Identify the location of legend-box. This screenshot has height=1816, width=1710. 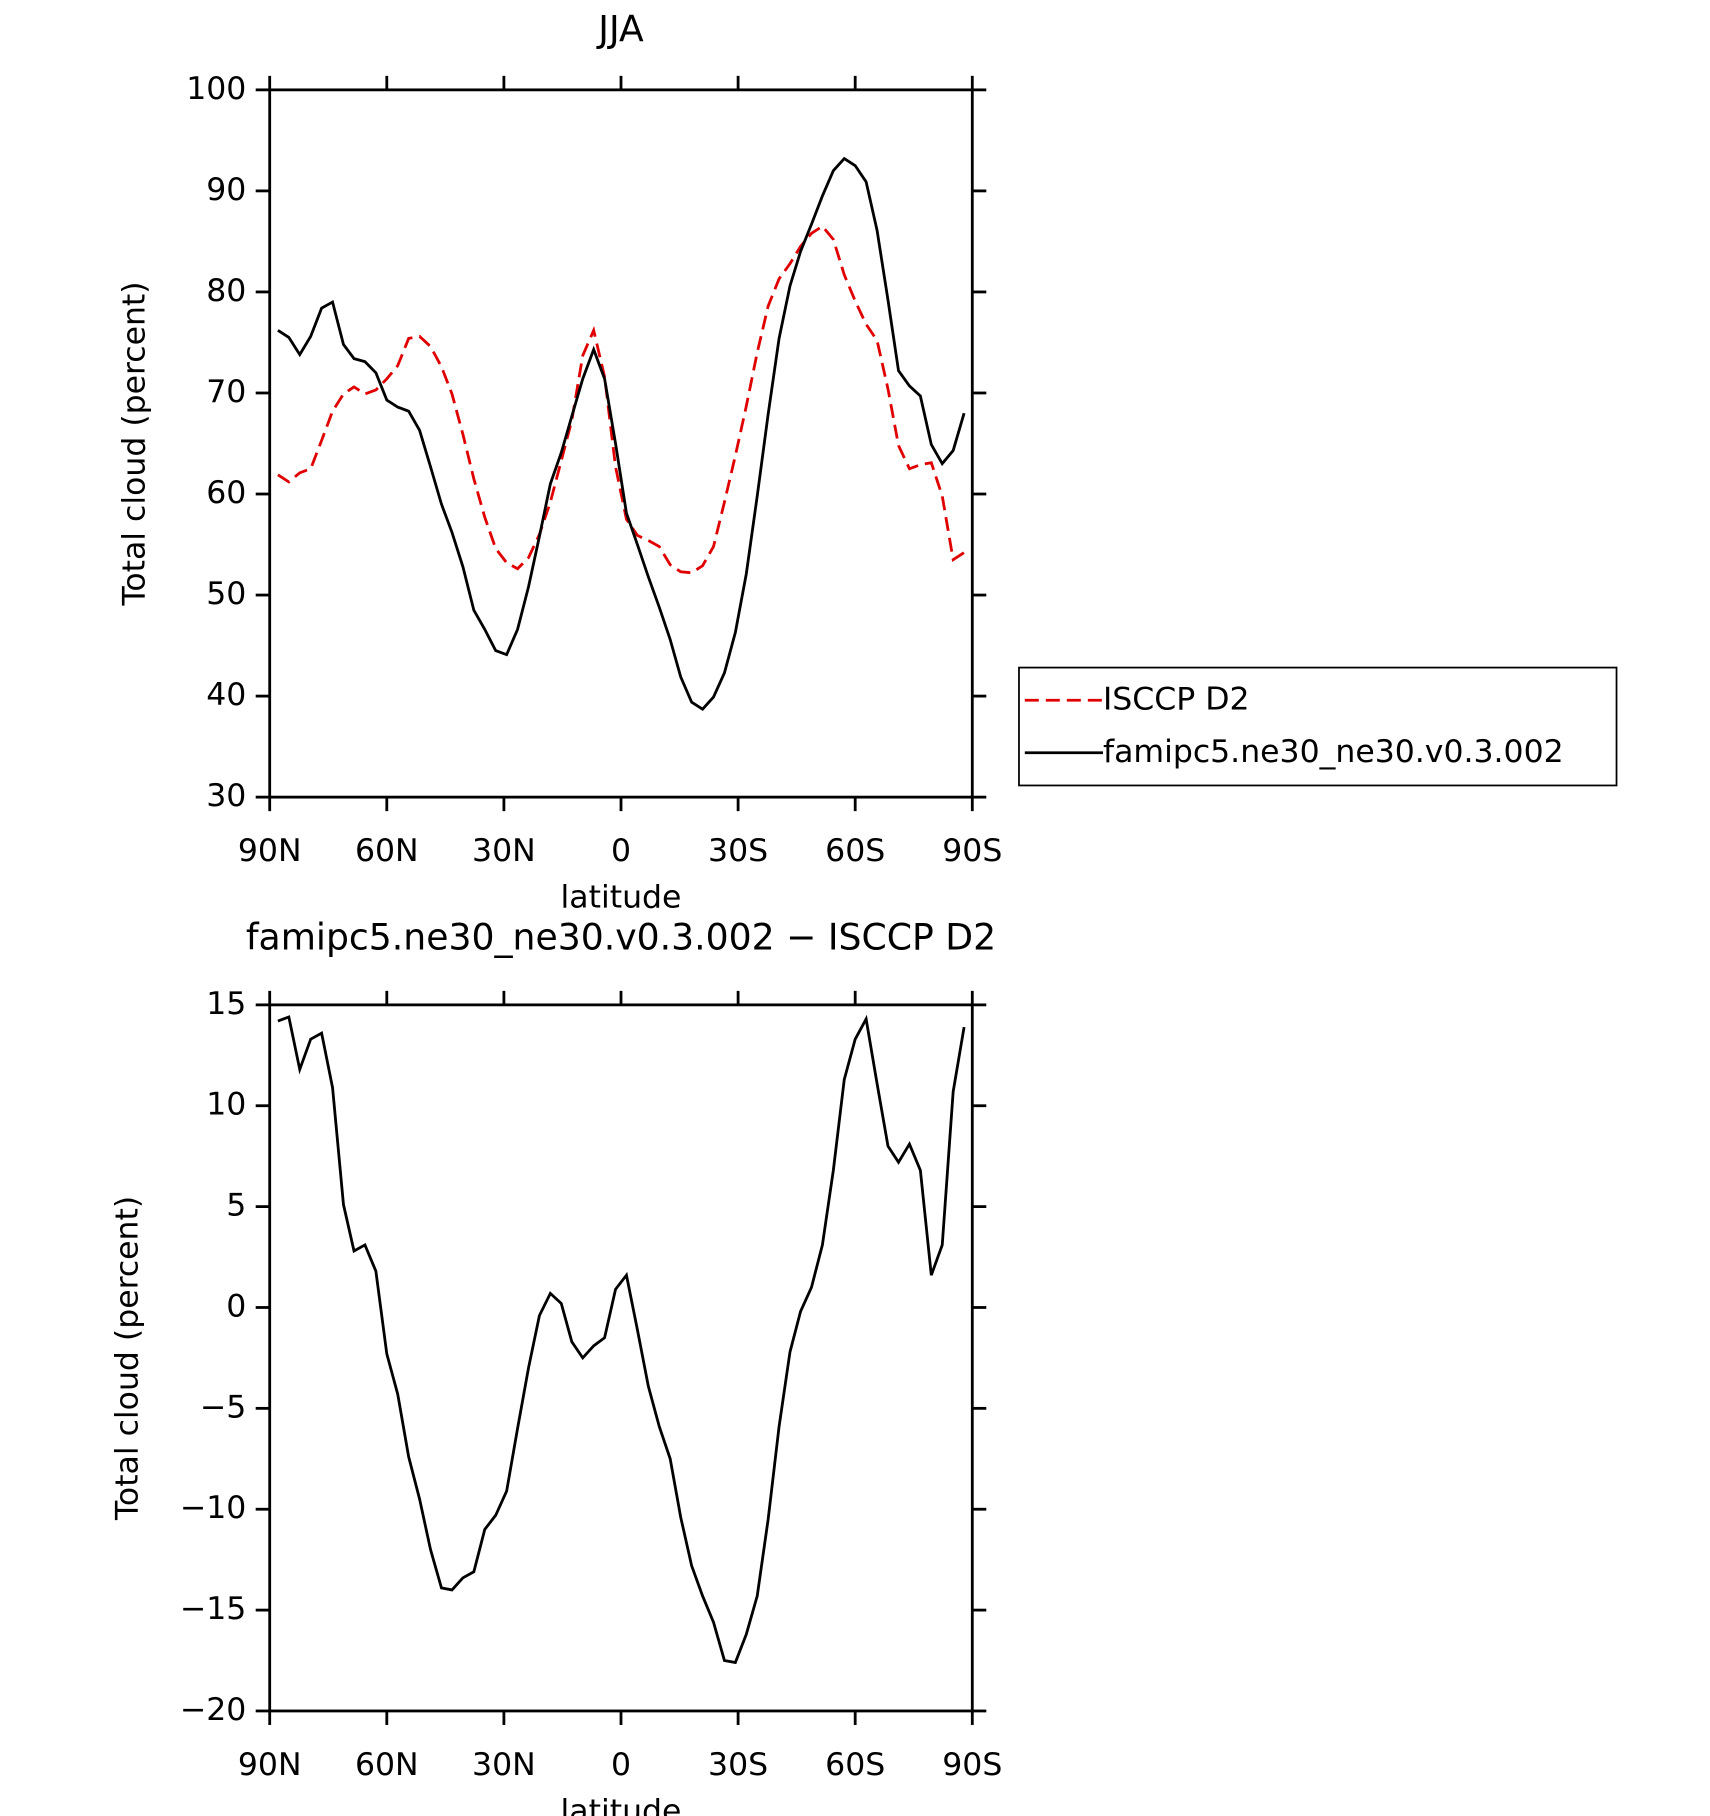
(1318, 726).